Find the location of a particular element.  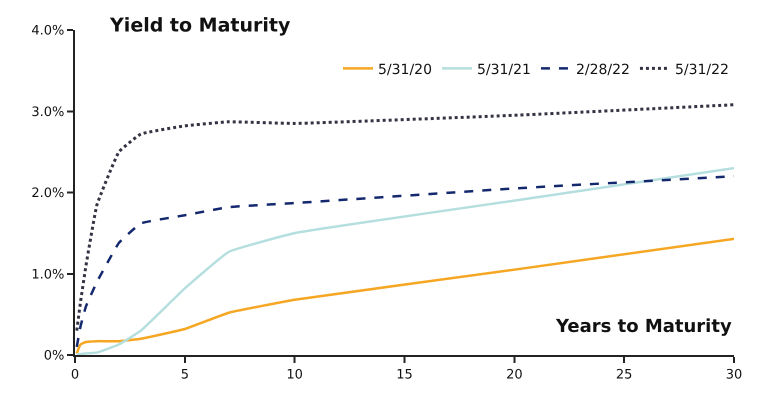

y-tick-label: 4.0% is located at coordinates (47, 31).